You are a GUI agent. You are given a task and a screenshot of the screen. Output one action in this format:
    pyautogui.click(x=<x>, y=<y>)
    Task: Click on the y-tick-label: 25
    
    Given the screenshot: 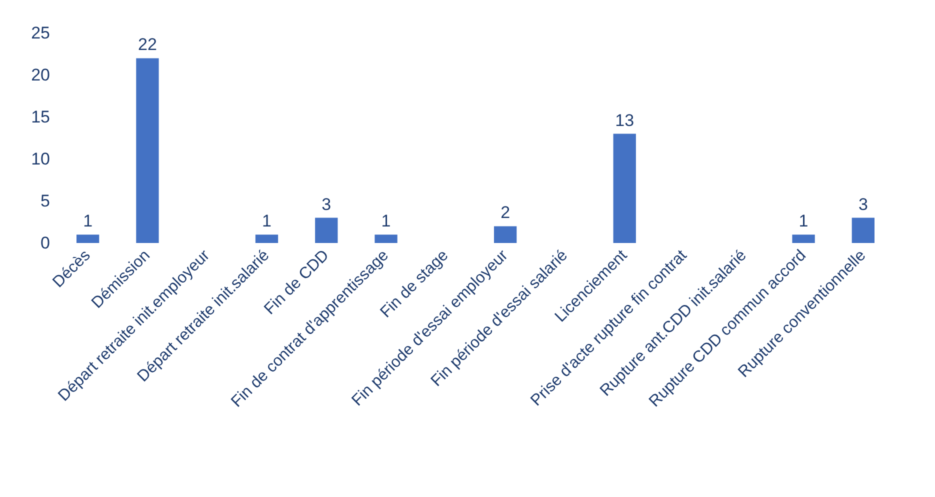 What is the action you would take?
    pyautogui.click(x=40, y=33)
    